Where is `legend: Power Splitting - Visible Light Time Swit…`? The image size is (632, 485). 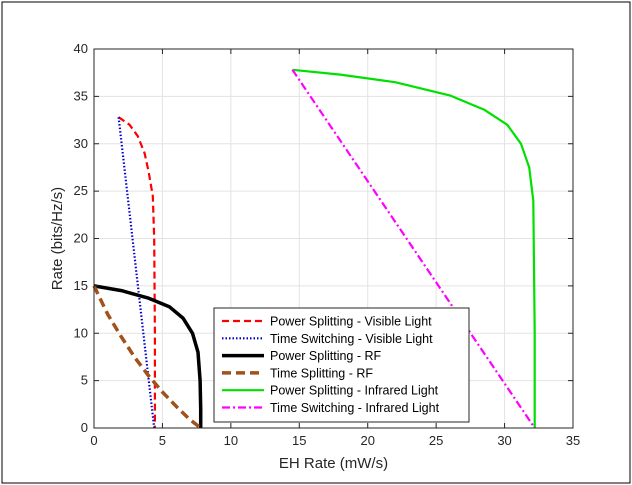
legend: Power Splitting - Visible Light Time Swit… is located at coordinates (341, 365).